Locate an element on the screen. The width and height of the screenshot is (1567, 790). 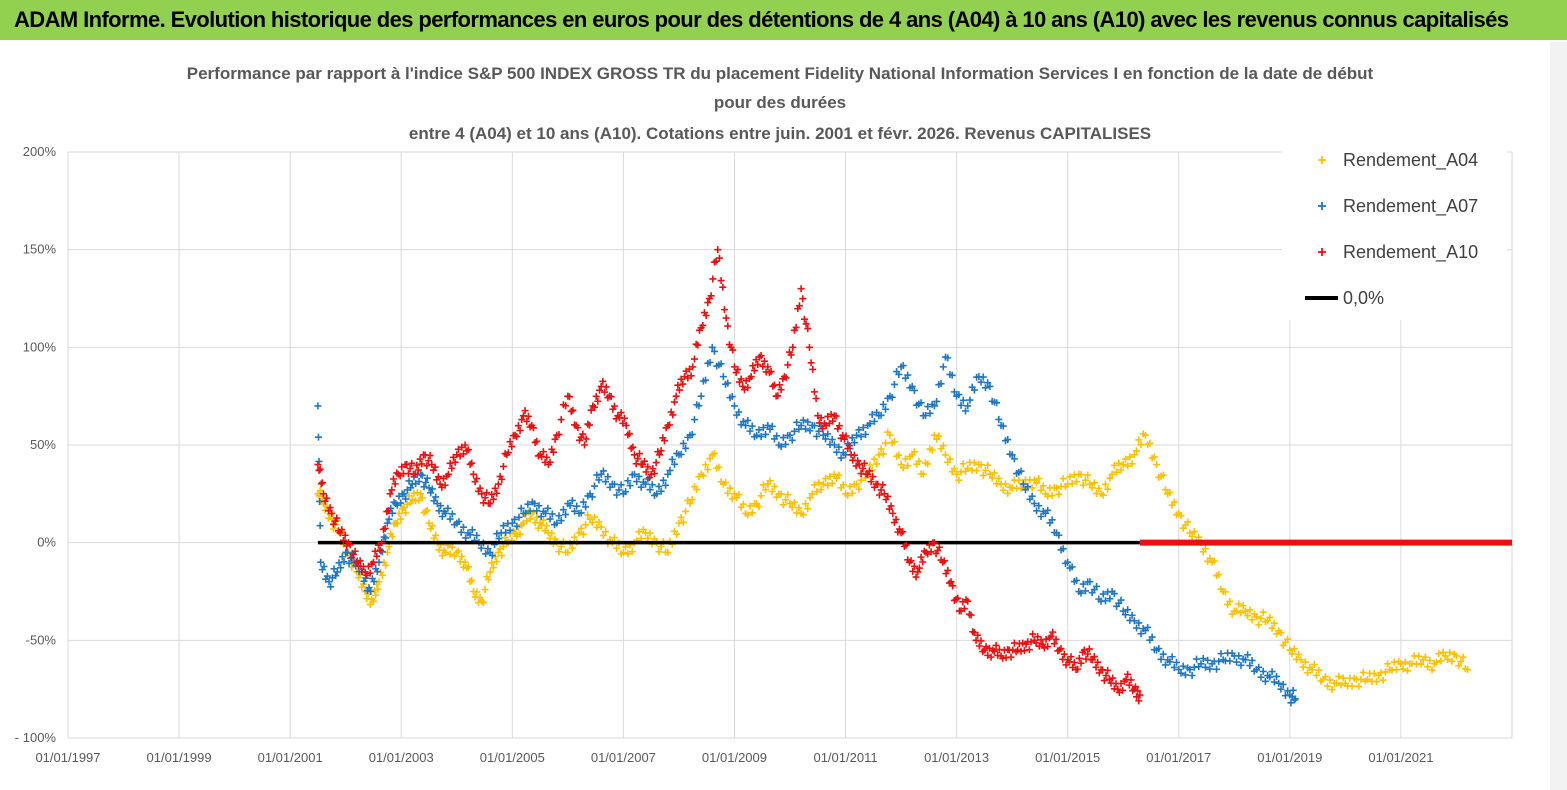
legend-label: Rendement_A07 is located at coordinates (1410, 206).